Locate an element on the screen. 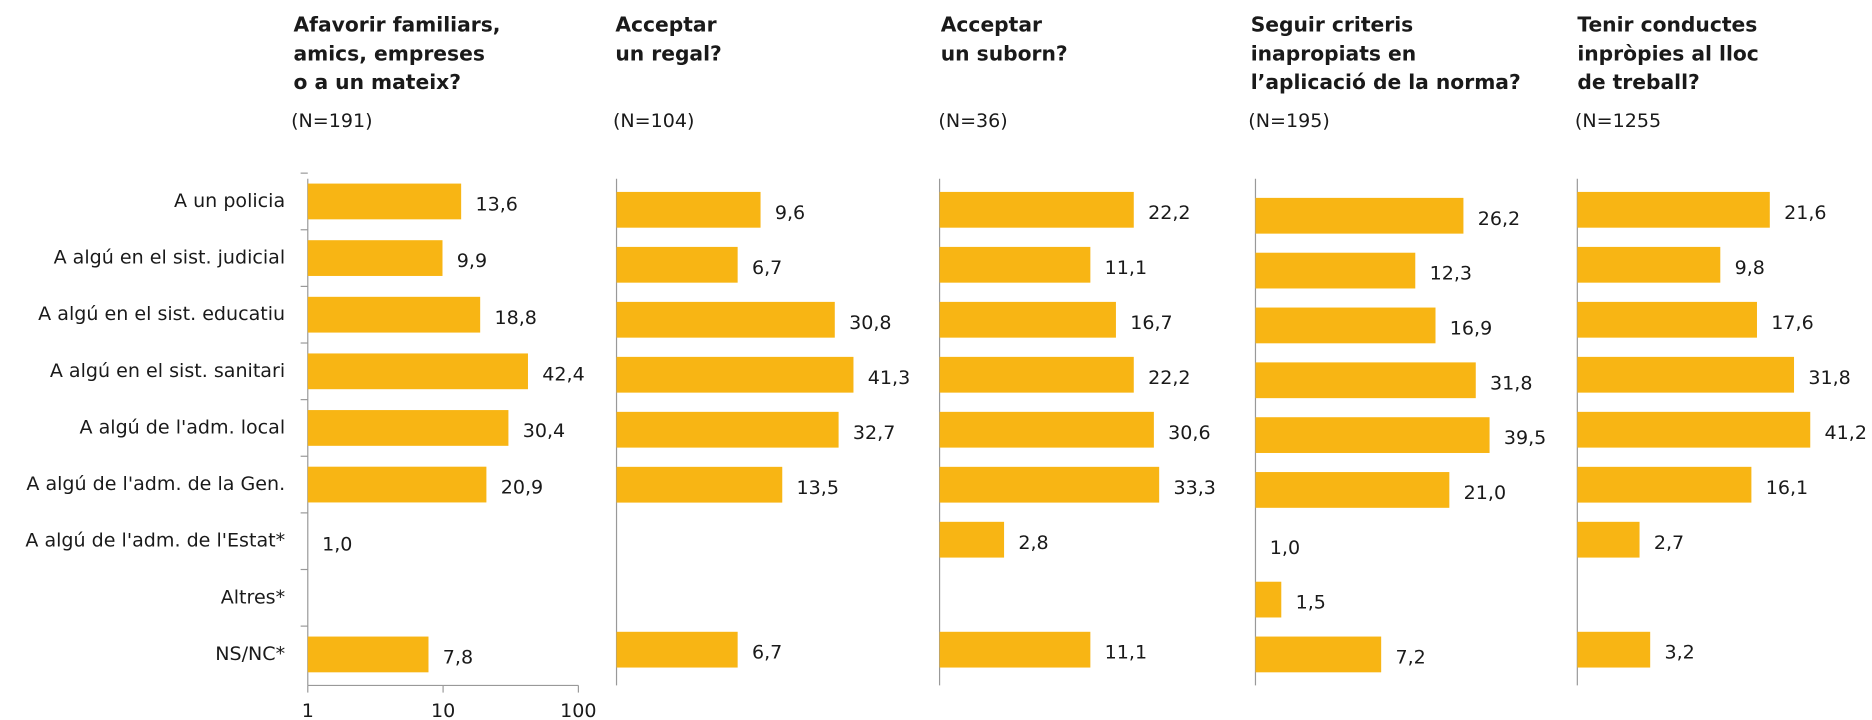 This screenshot has width=1872, height=720. panel-title: inapropiats en is located at coordinates (1333, 53).